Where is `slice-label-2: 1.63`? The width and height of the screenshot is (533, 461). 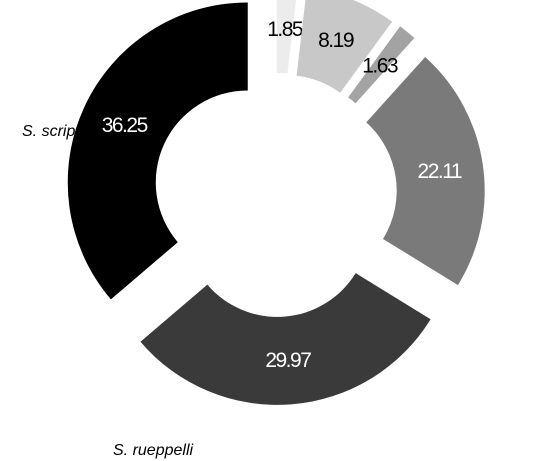 slice-label-2: 1.63 is located at coordinates (380, 66).